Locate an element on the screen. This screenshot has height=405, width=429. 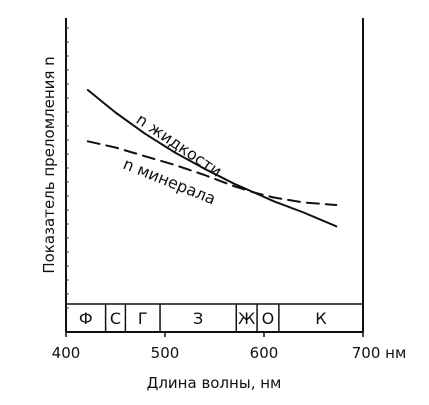
x-tick-label: 500 is located at coordinates (165, 353).